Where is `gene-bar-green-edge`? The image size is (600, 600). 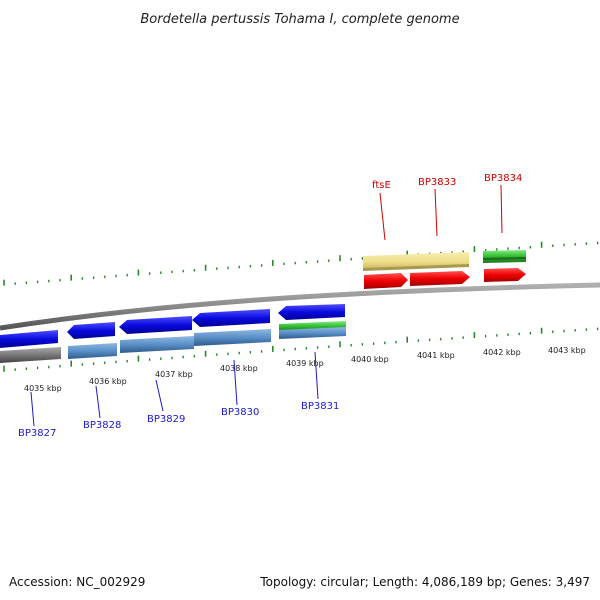
gene-bar-green-edge is located at coordinates (504, 258).